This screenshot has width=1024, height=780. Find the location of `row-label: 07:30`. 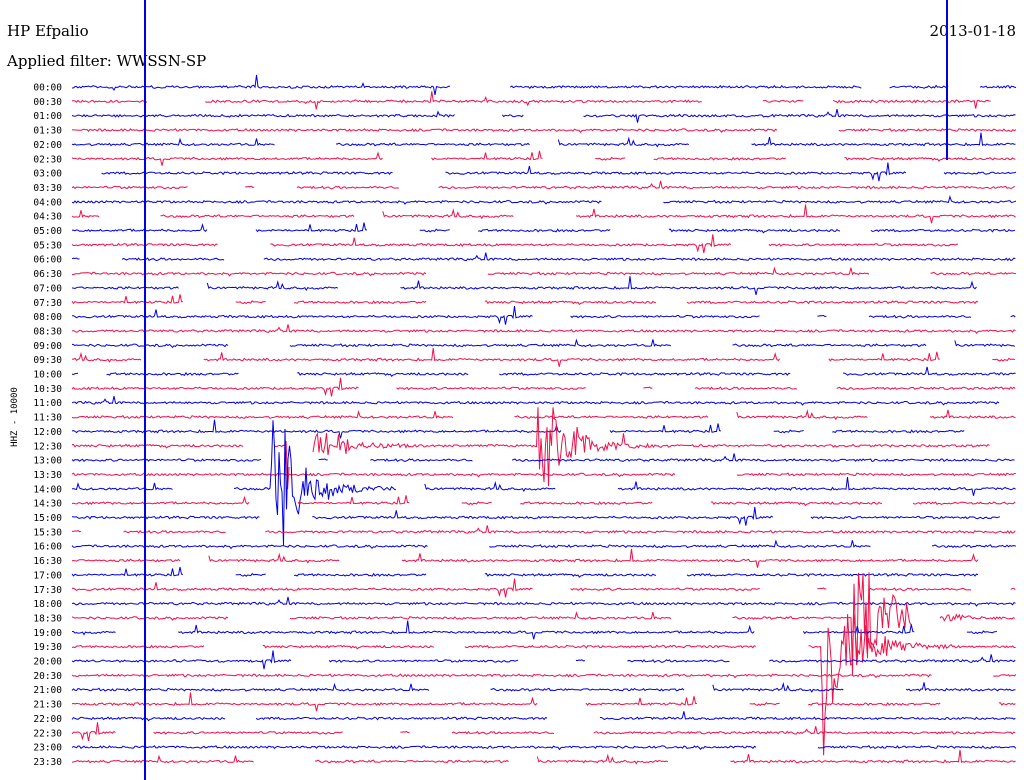

row-label: 07:30 is located at coordinates (47, 303).